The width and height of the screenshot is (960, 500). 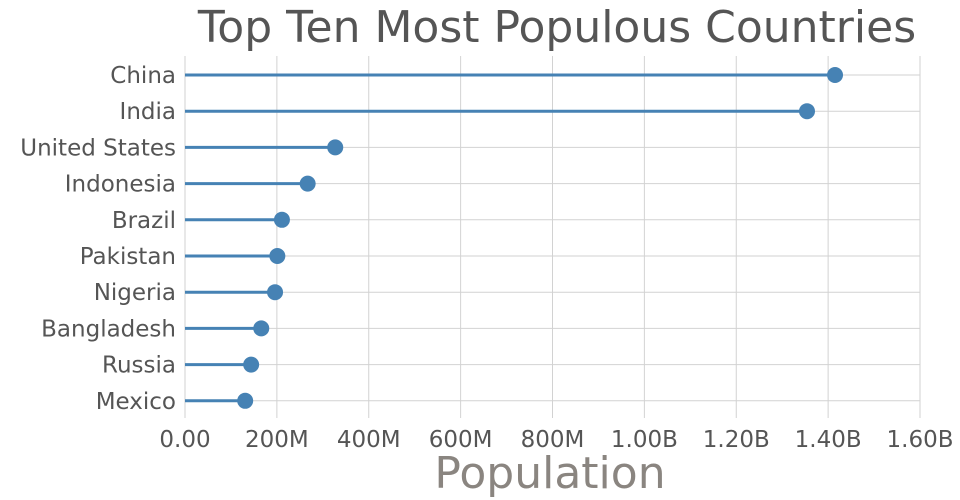 I want to click on y-tick-label: United States, so click(x=98, y=148).